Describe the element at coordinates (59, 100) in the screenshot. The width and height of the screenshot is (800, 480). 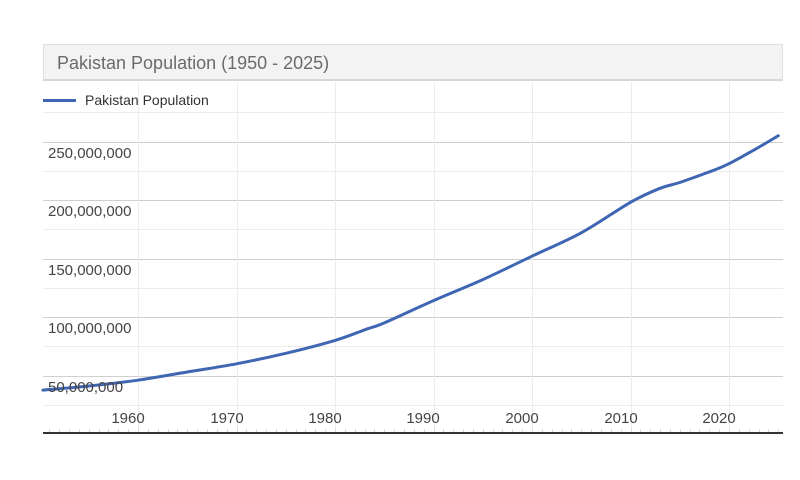
I see `legend-line-icon` at that location.